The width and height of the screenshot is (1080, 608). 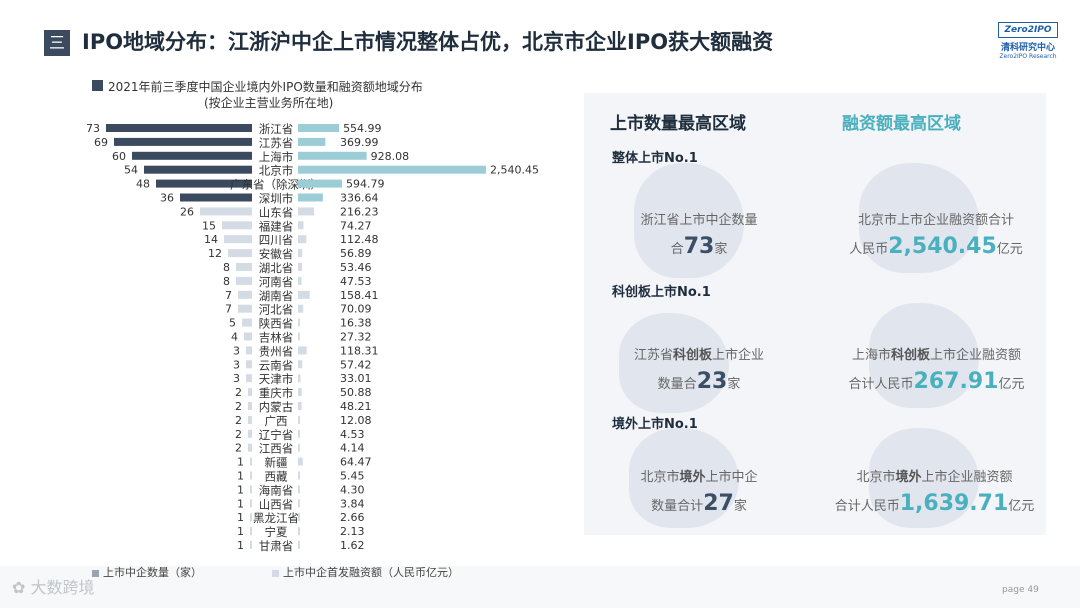 What do you see at coordinates (359, 239) in the screenshot?
I see `amount-label: 112.48` at bounding box center [359, 239].